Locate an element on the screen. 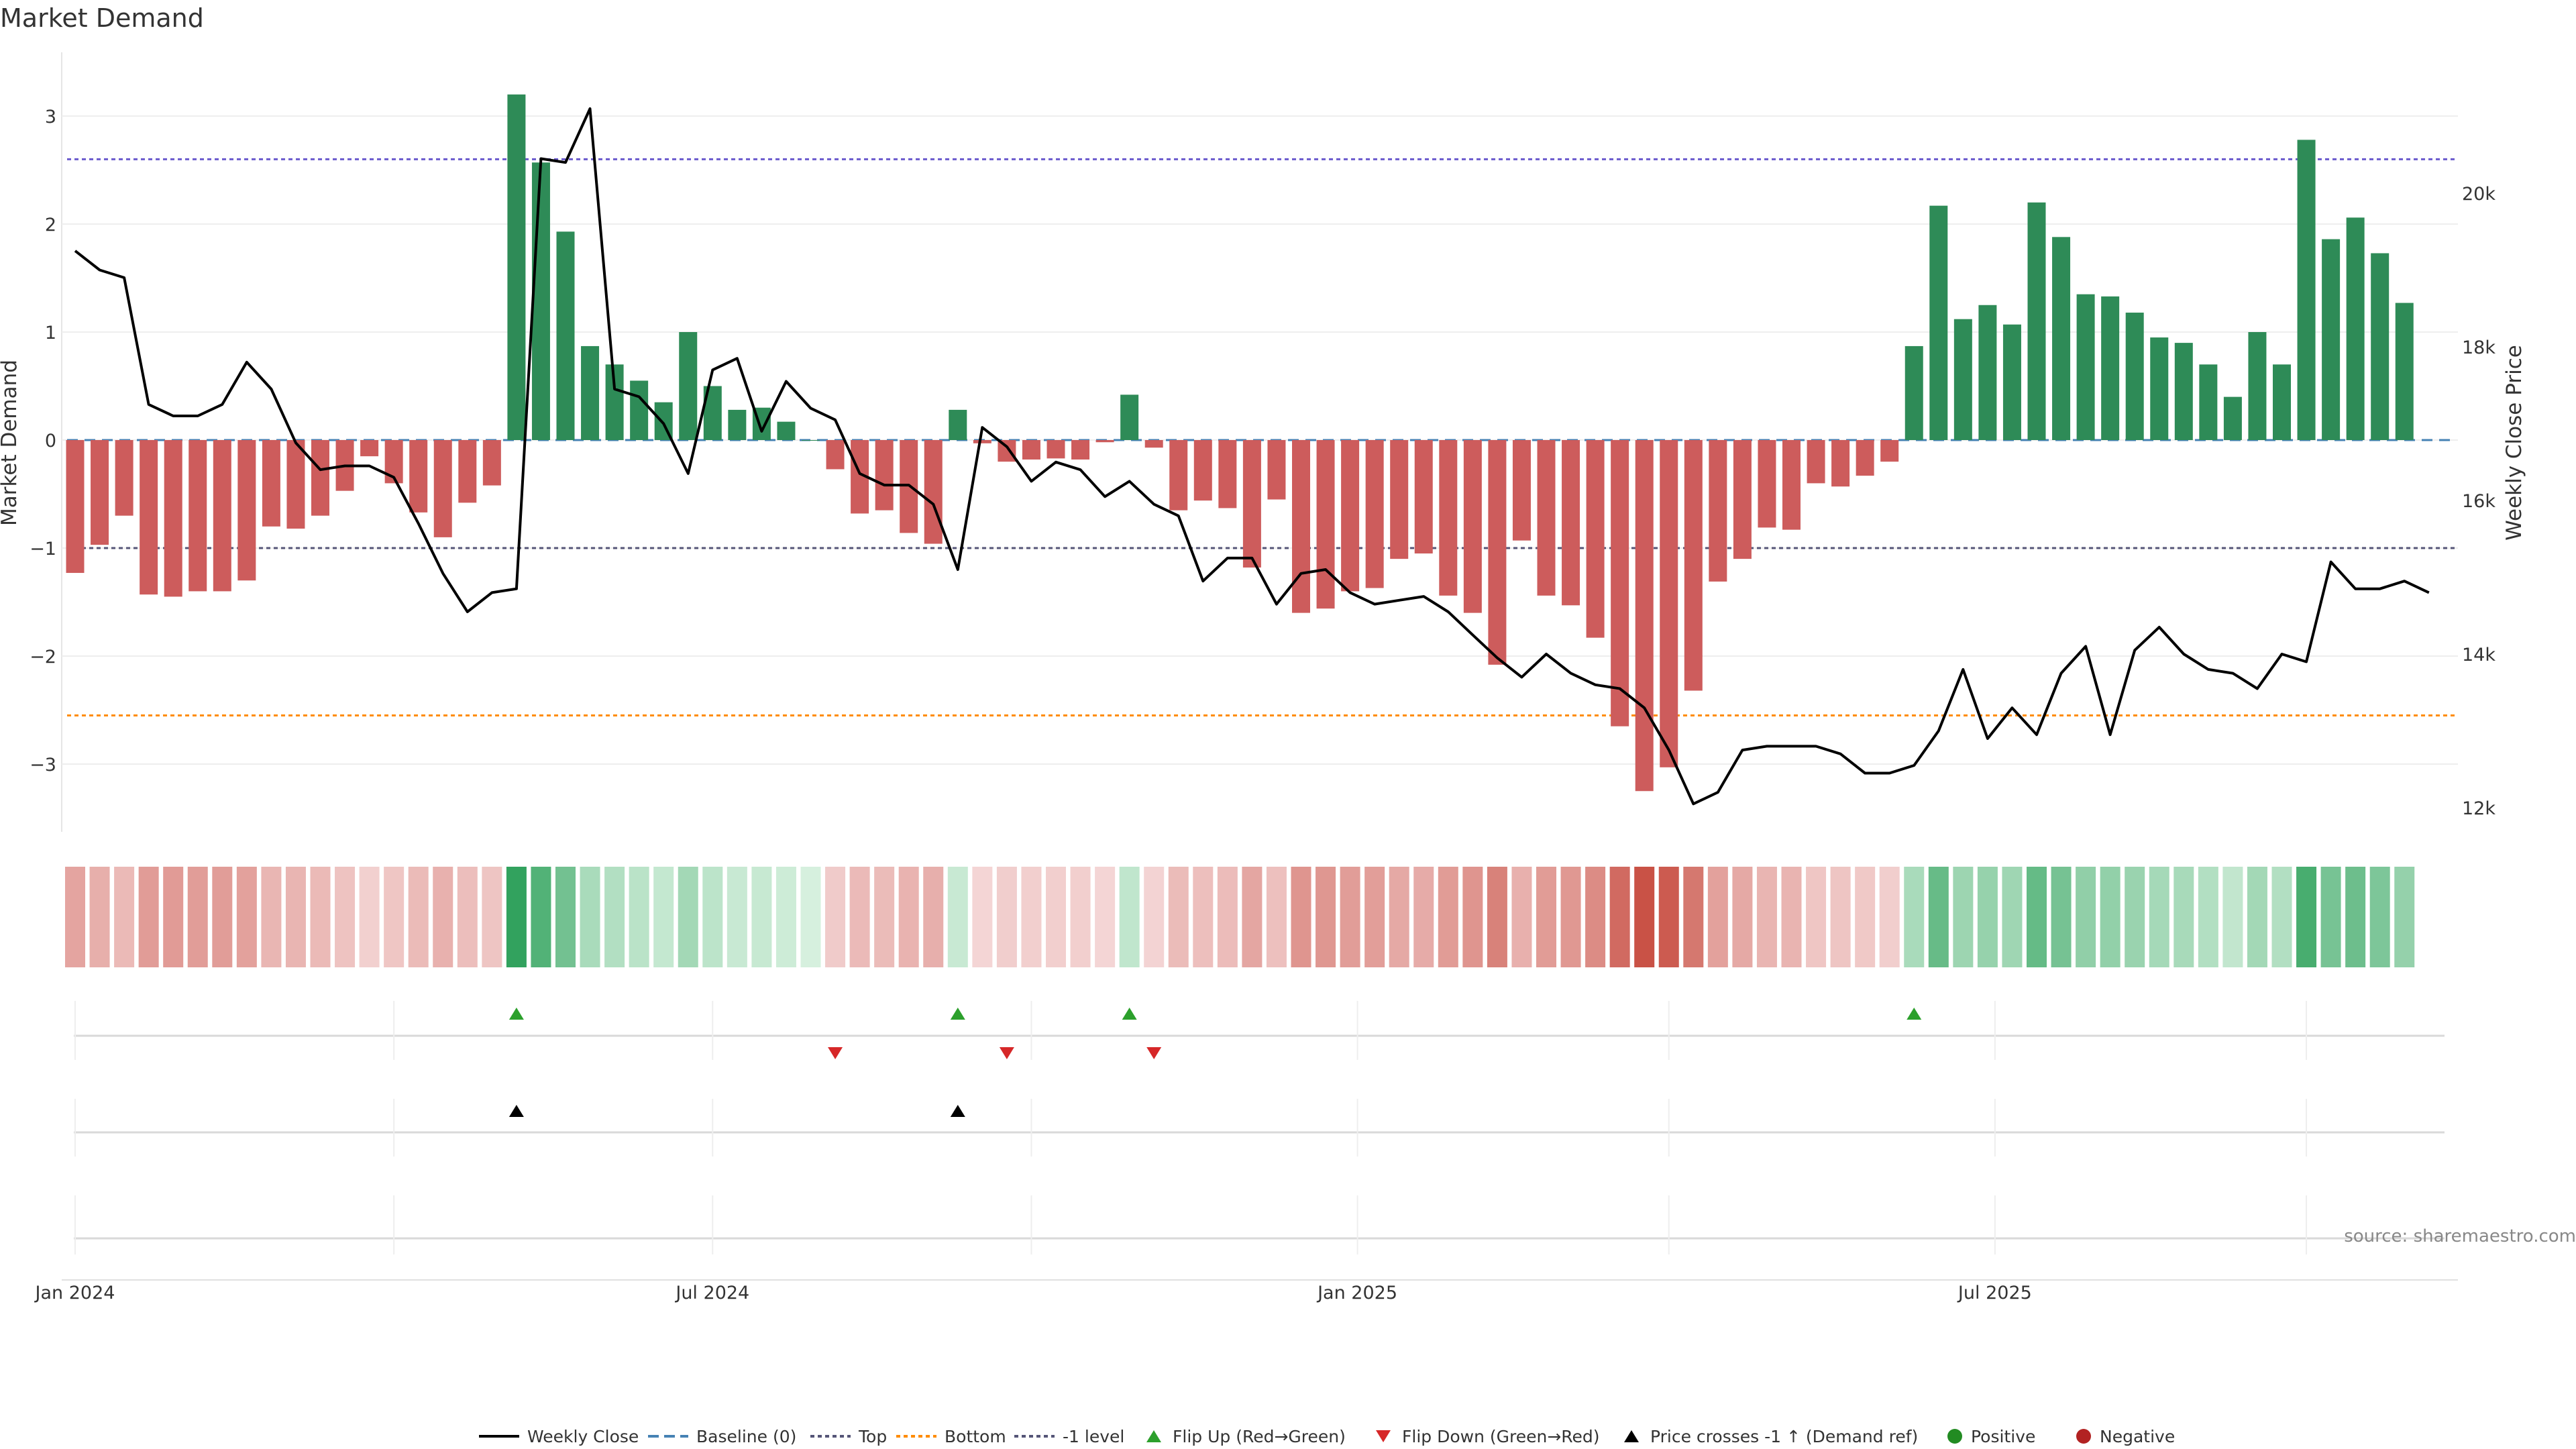 The image size is (2576, 1449). y2-tick-label: 16k is located at coordinates (2479, 501).